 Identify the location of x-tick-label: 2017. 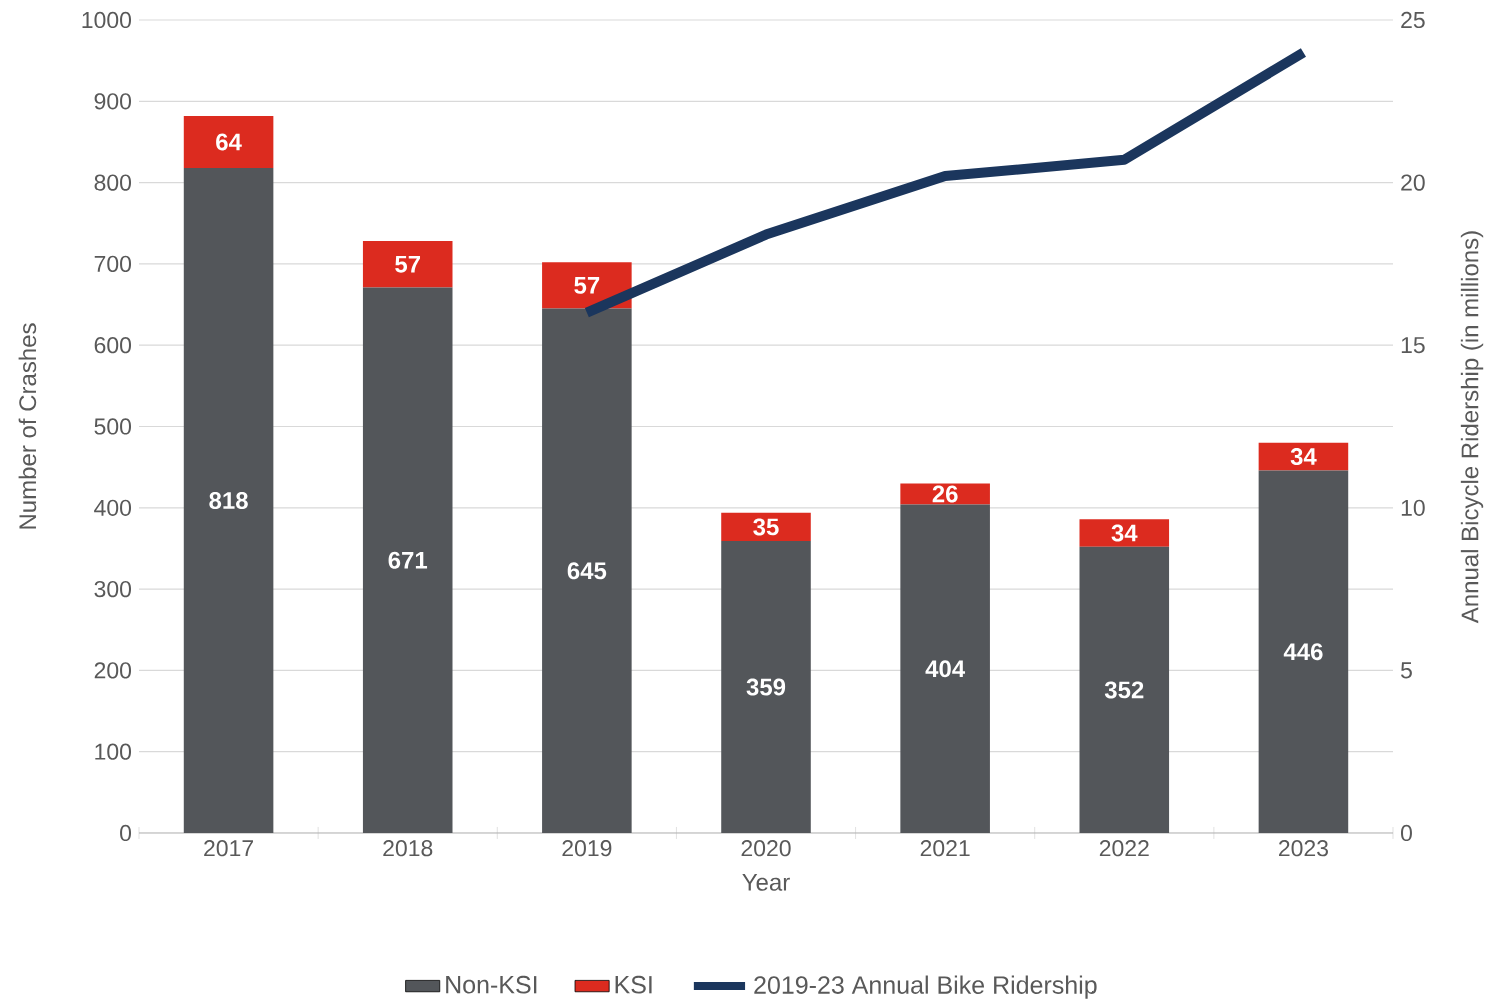
(228, 848).